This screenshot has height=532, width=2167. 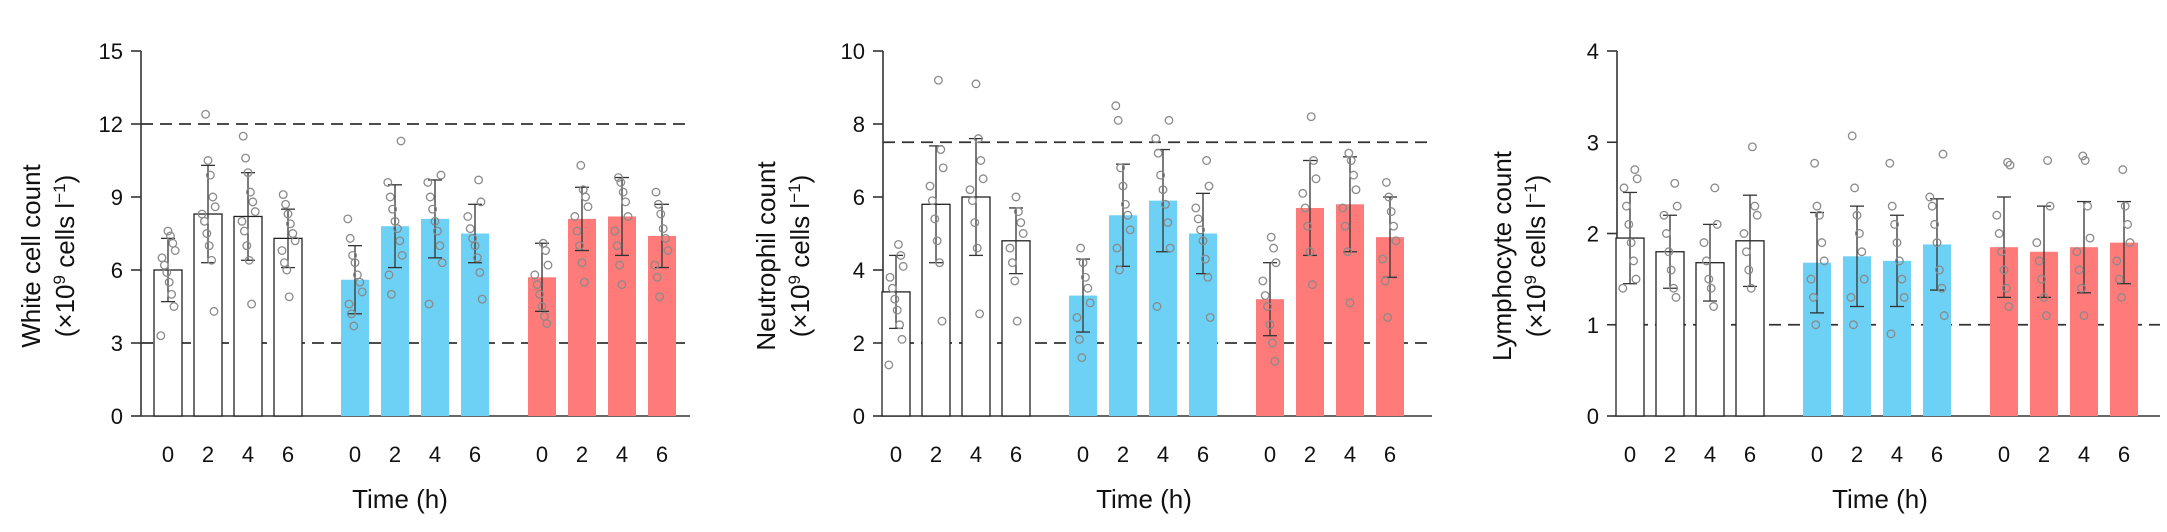 What do you see at coordinates (111, 51) in the screenshot?
I see `y-tick-label: 15` at bounding box center [111, 51].